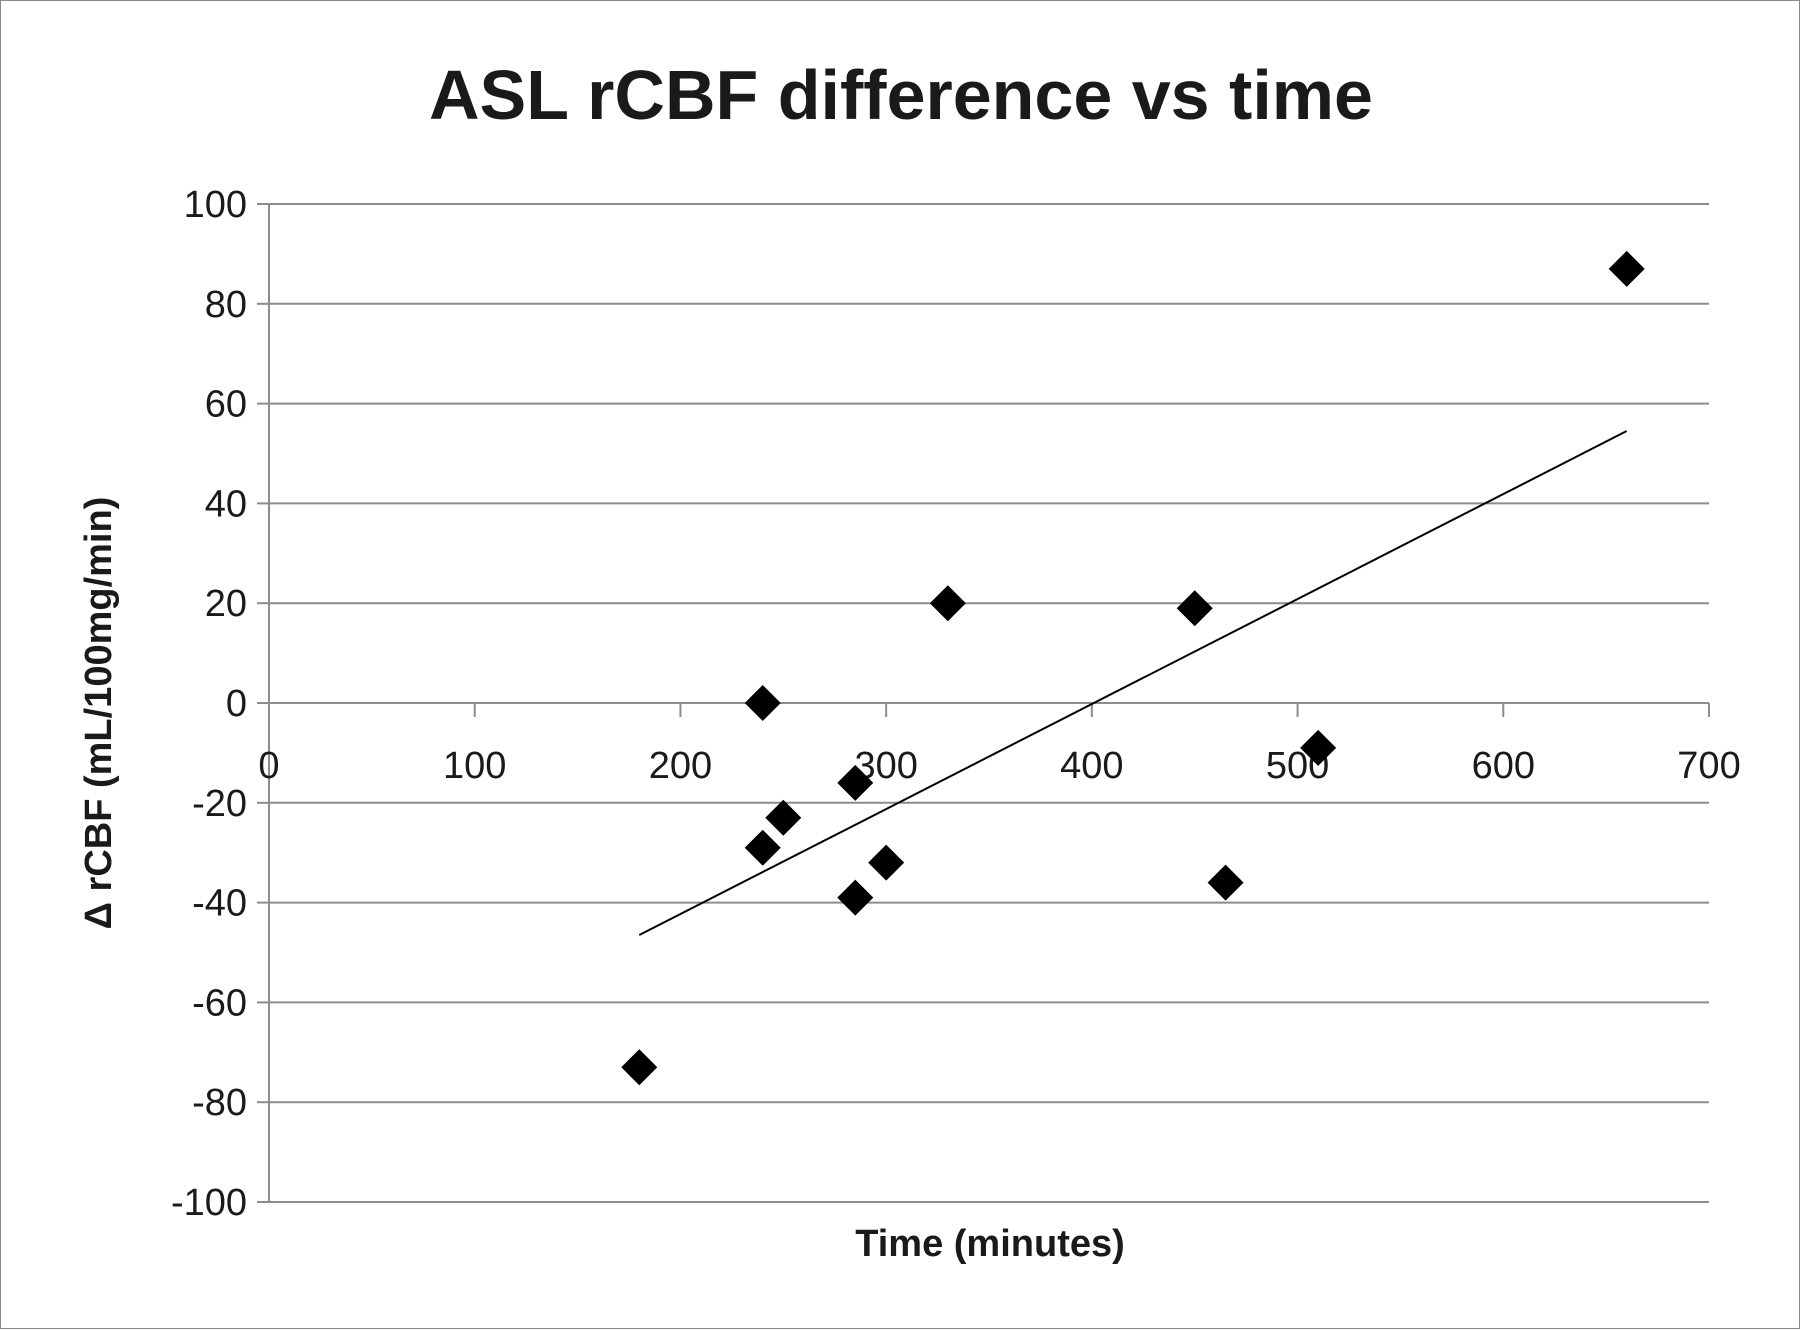  What do you see at coordinates (219, 1103) in the screenshot?
I see `y-tick-label: -80` at bounding box center [219, 1103].